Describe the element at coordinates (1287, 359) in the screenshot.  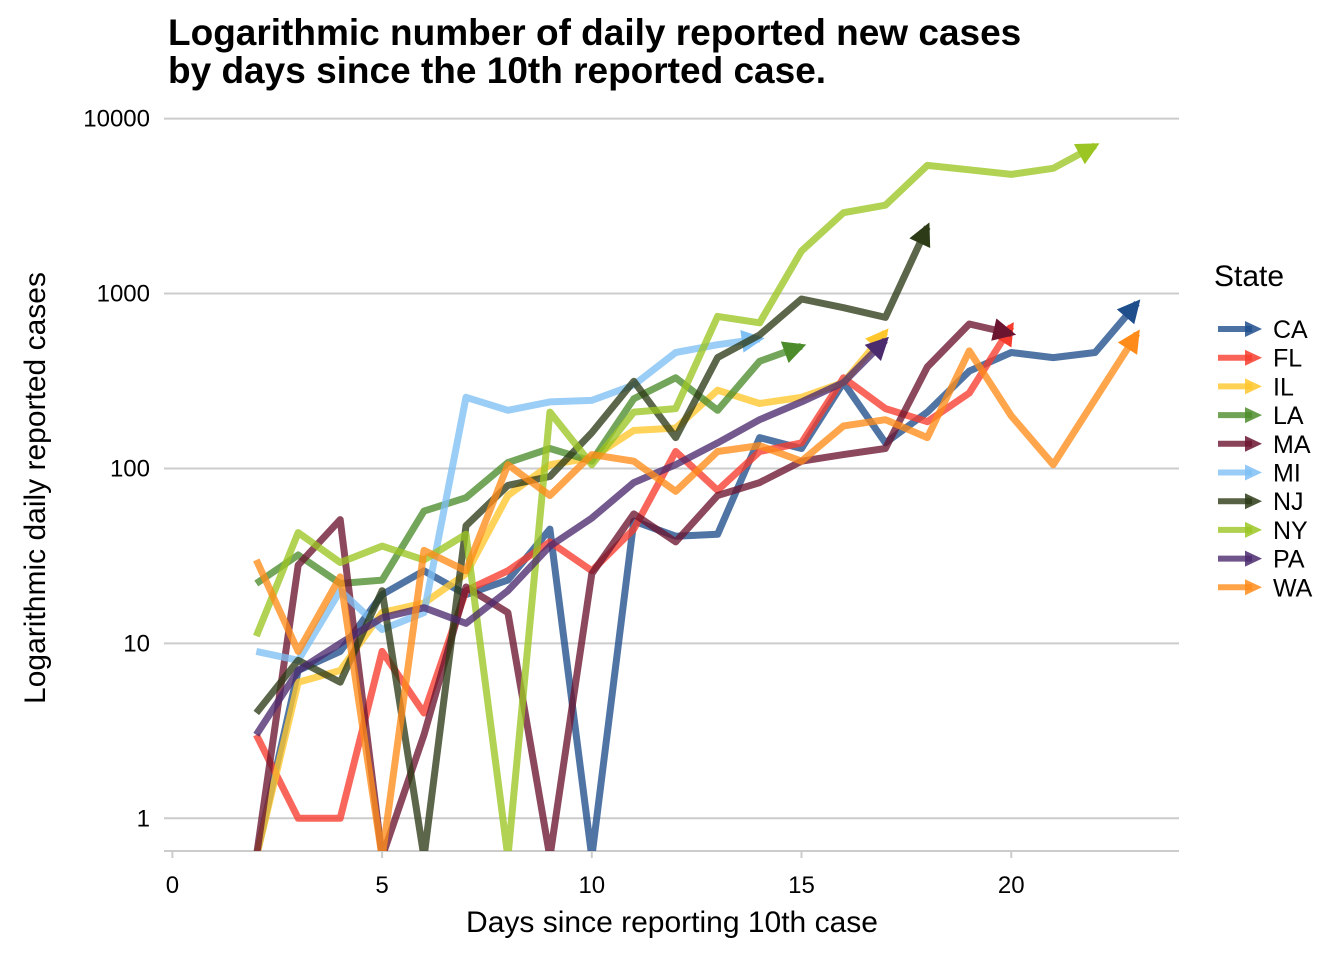
I see `legend-label: FL` at that location.